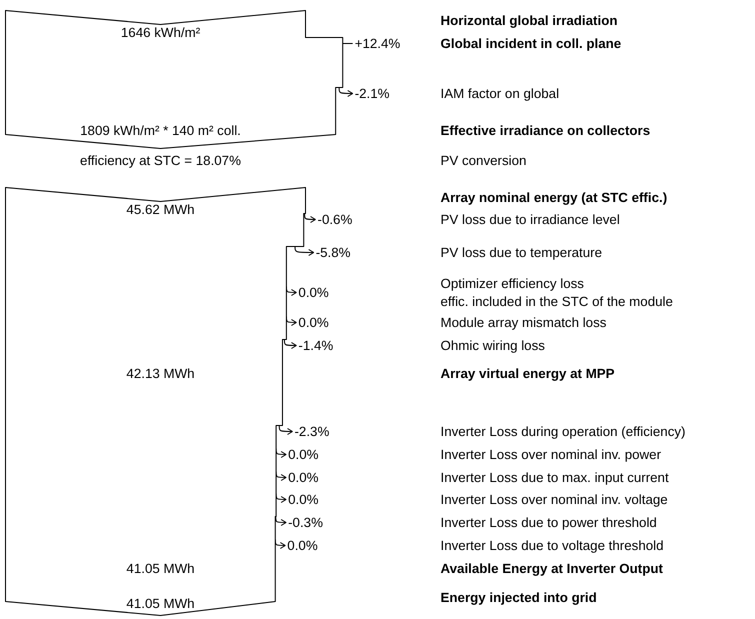  I want to click on category-label: PV loss due to temperature, so click(521, 252).